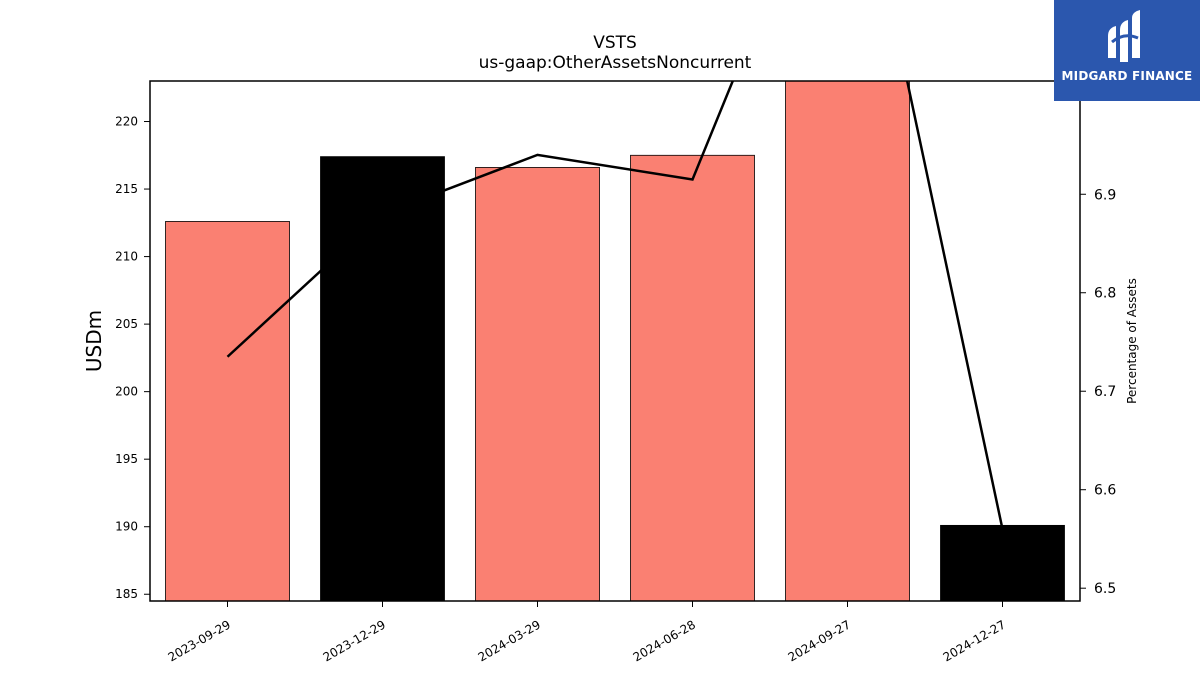  I want to click on y-tick-label: 205, so click(126, 324).